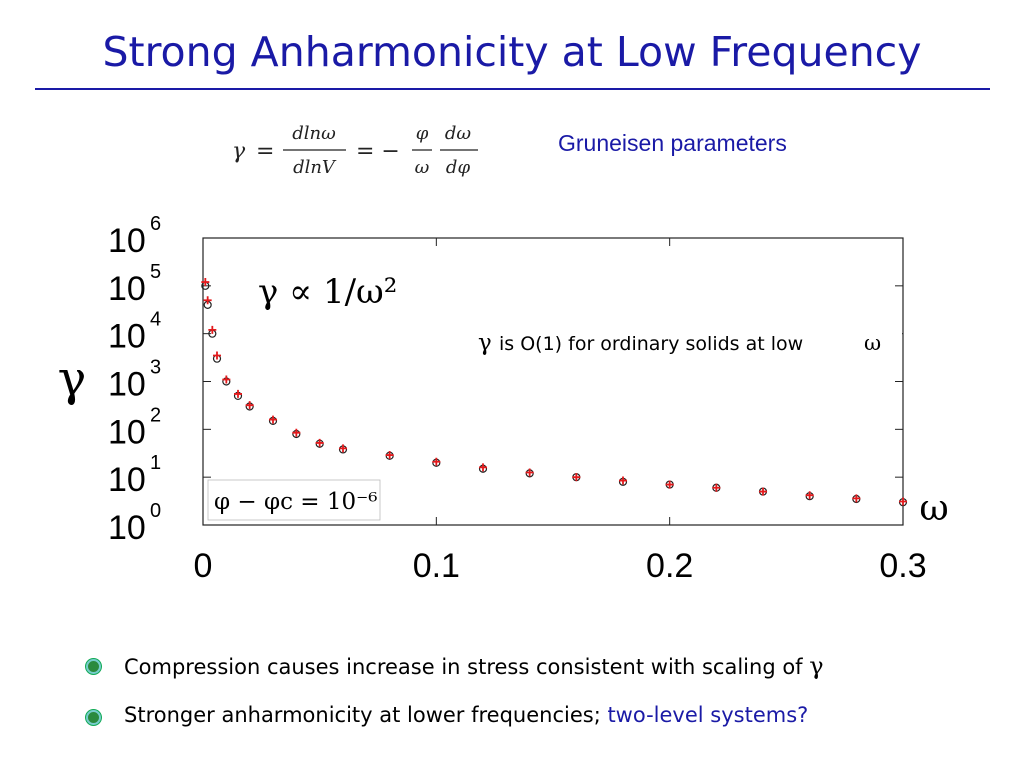 The image size is (1024, 768). I want to click on eq-equals-2: = −, so click(378, 151).